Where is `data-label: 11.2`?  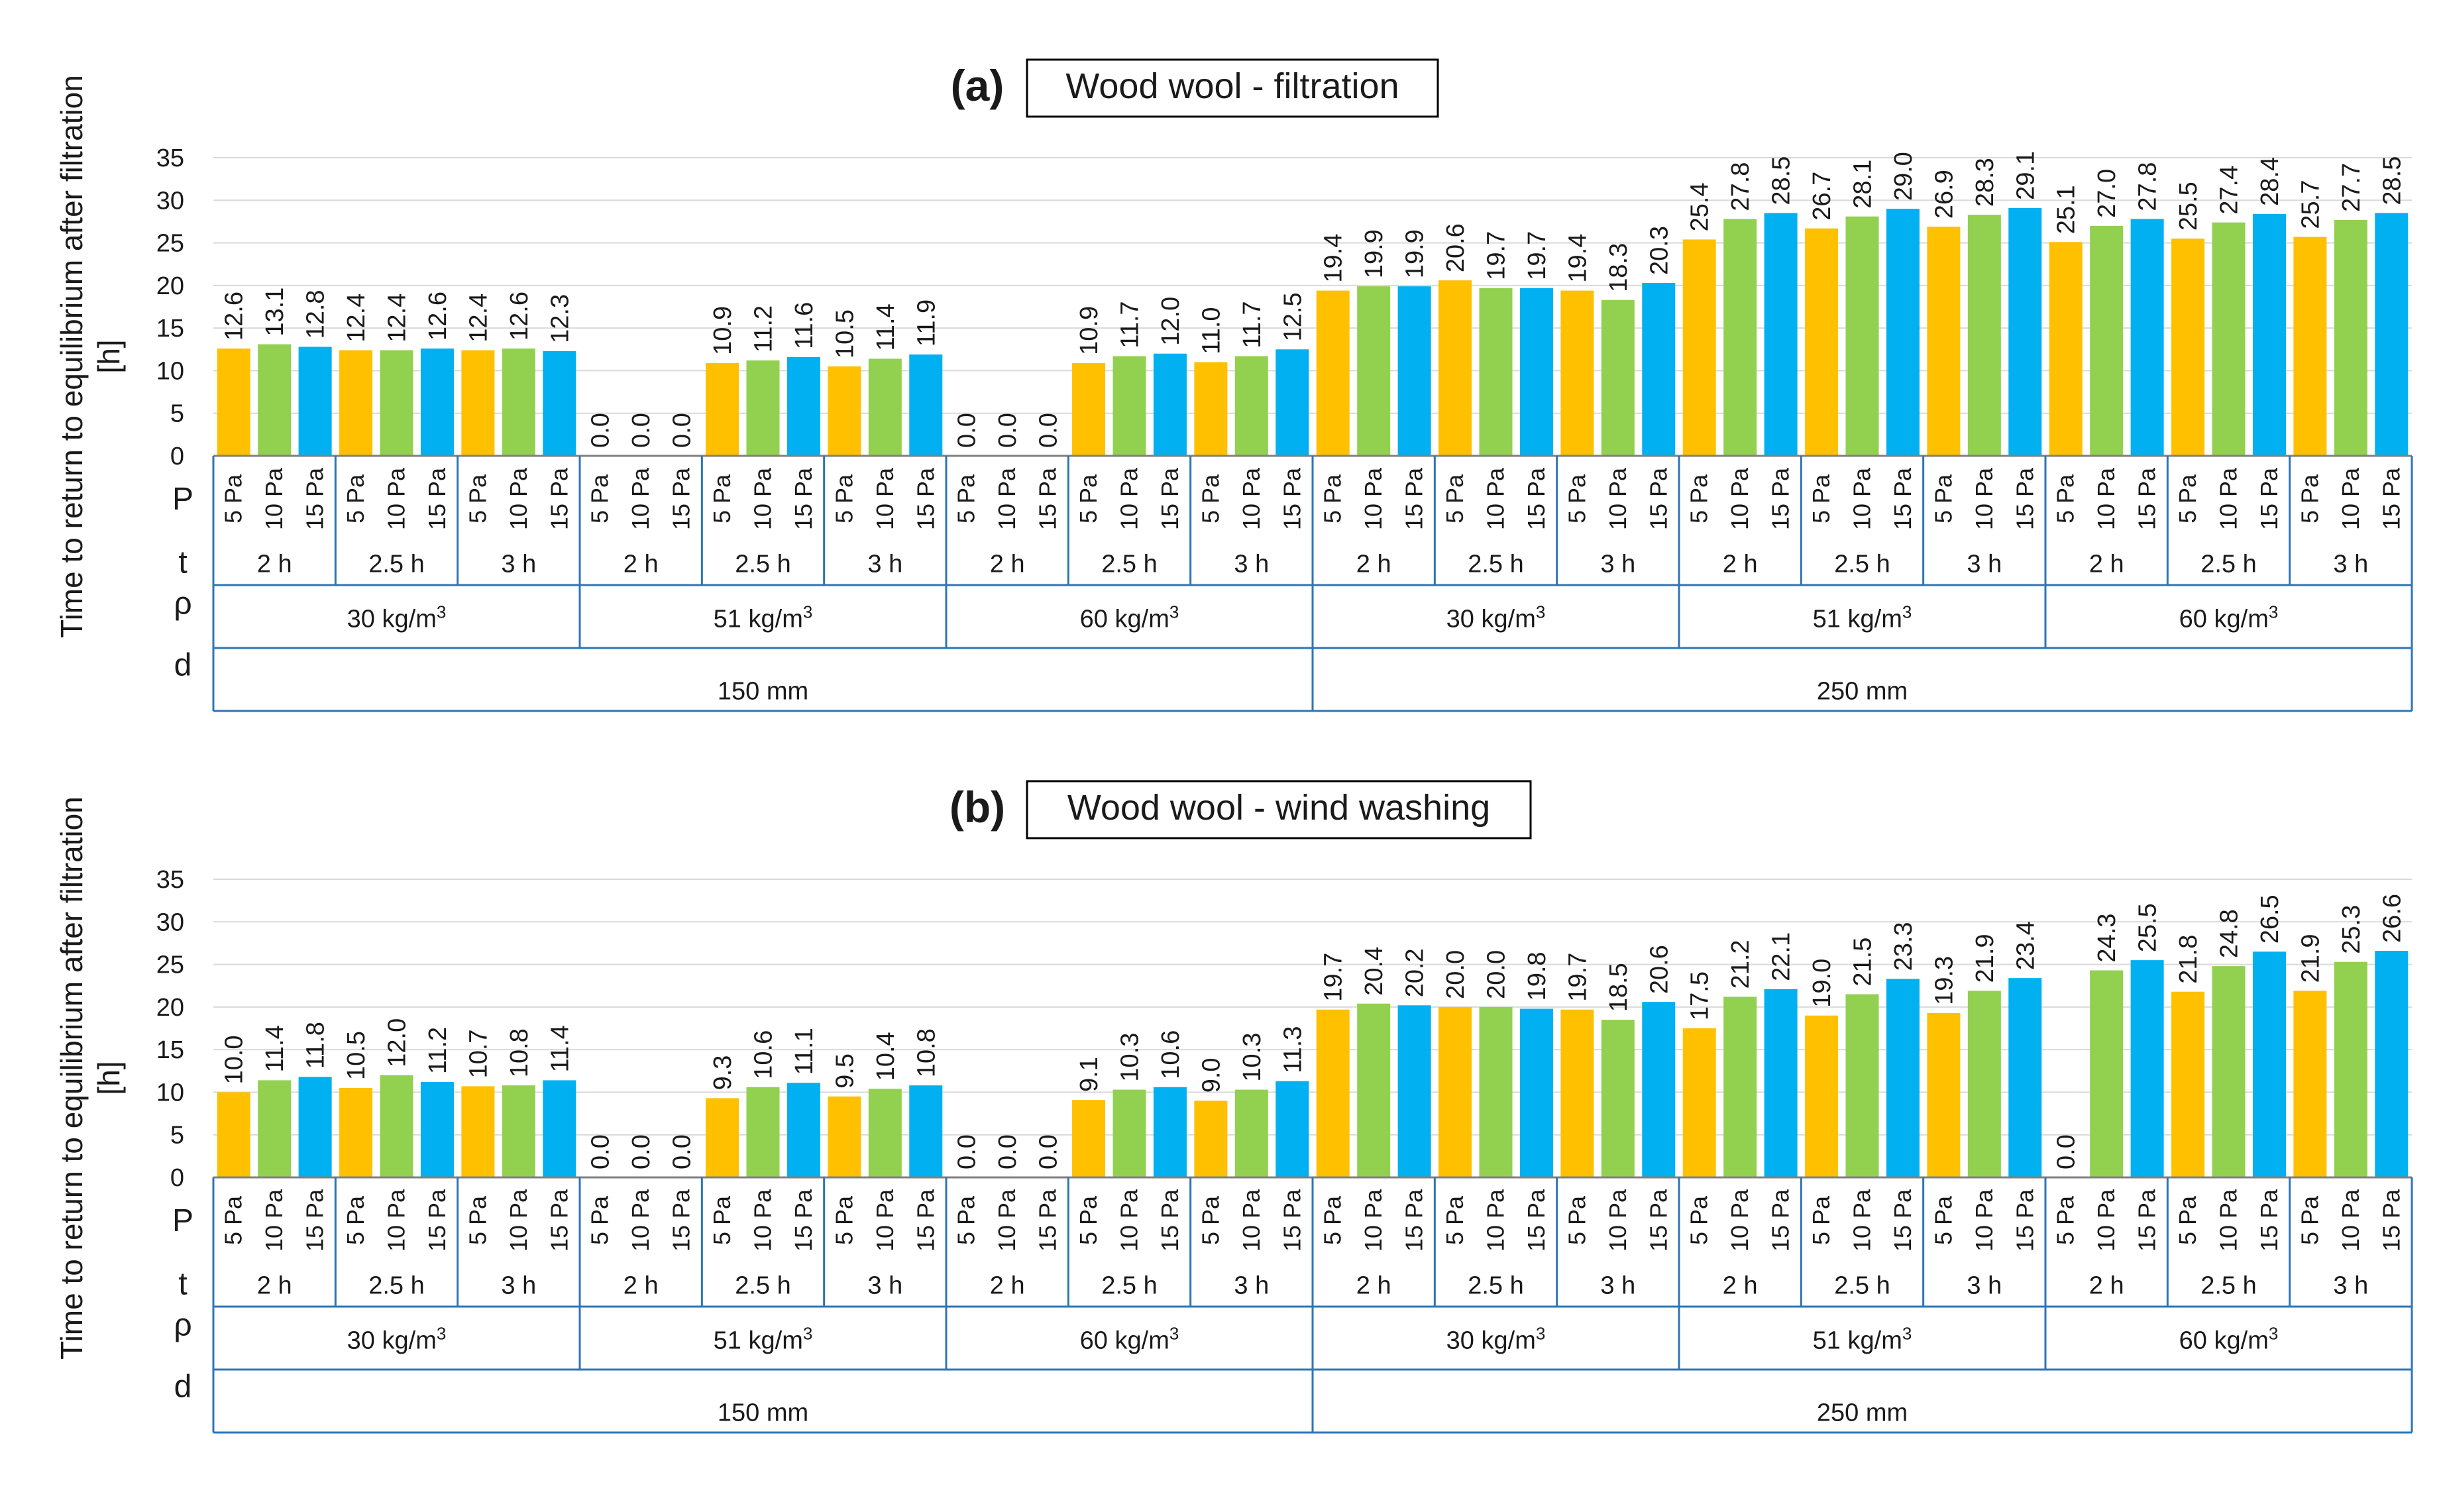
data-label: 11.2 is located at coordinates (438, 1050).